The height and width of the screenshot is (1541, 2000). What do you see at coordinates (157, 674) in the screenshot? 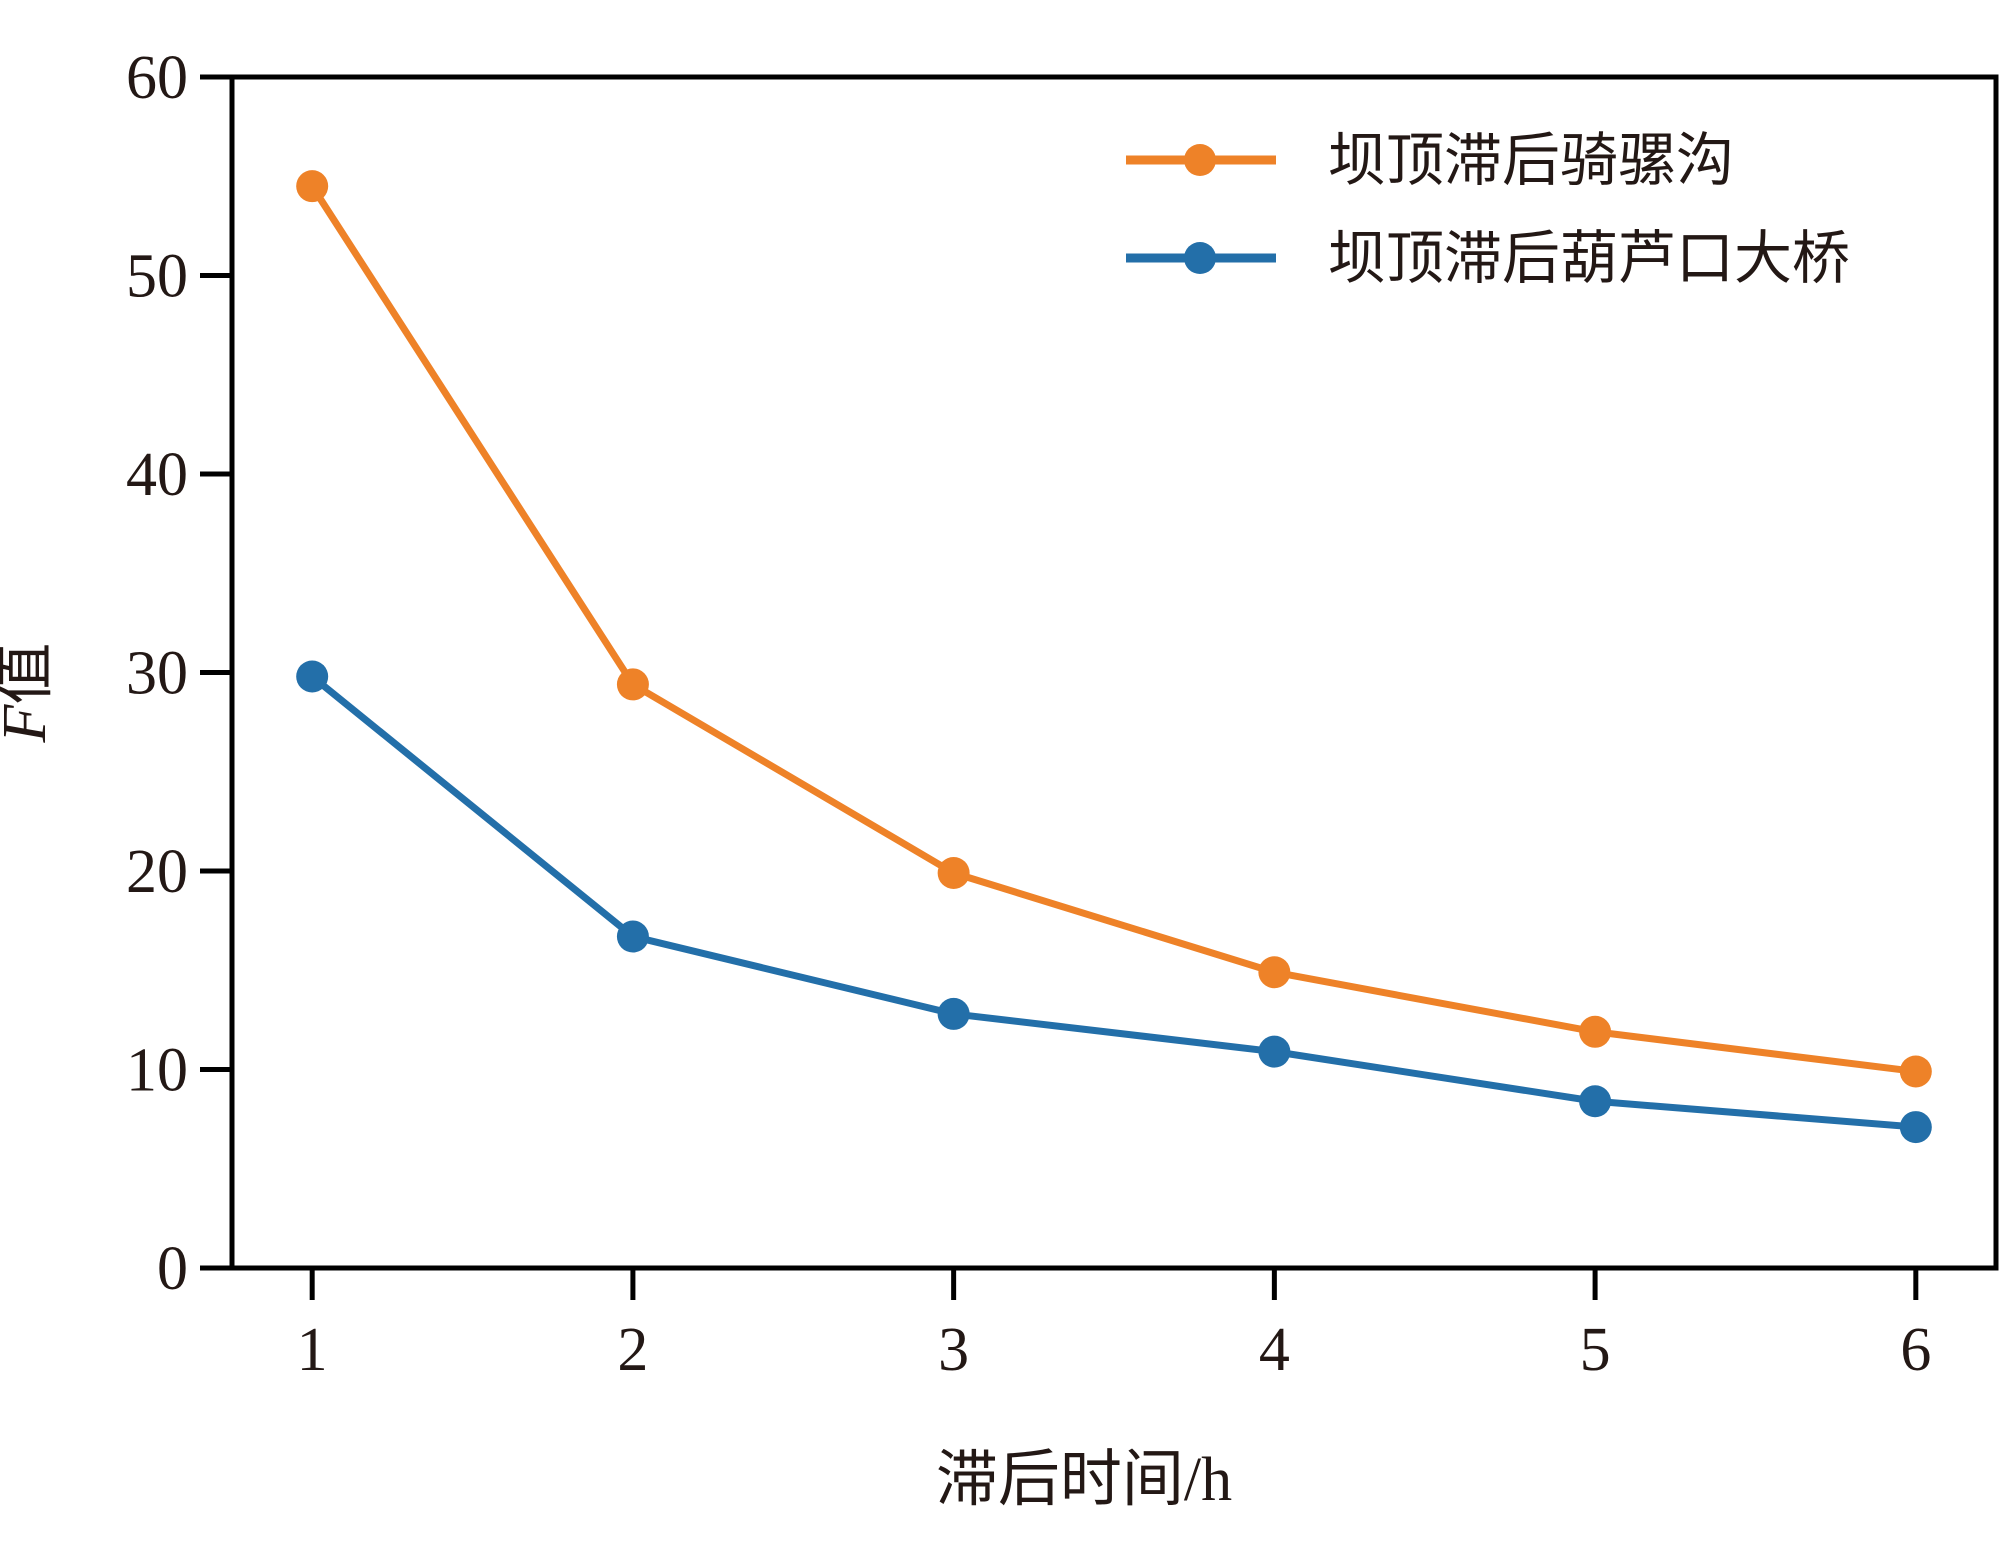
I see `y-tick-label: 30` at bounding box center [157, 674].